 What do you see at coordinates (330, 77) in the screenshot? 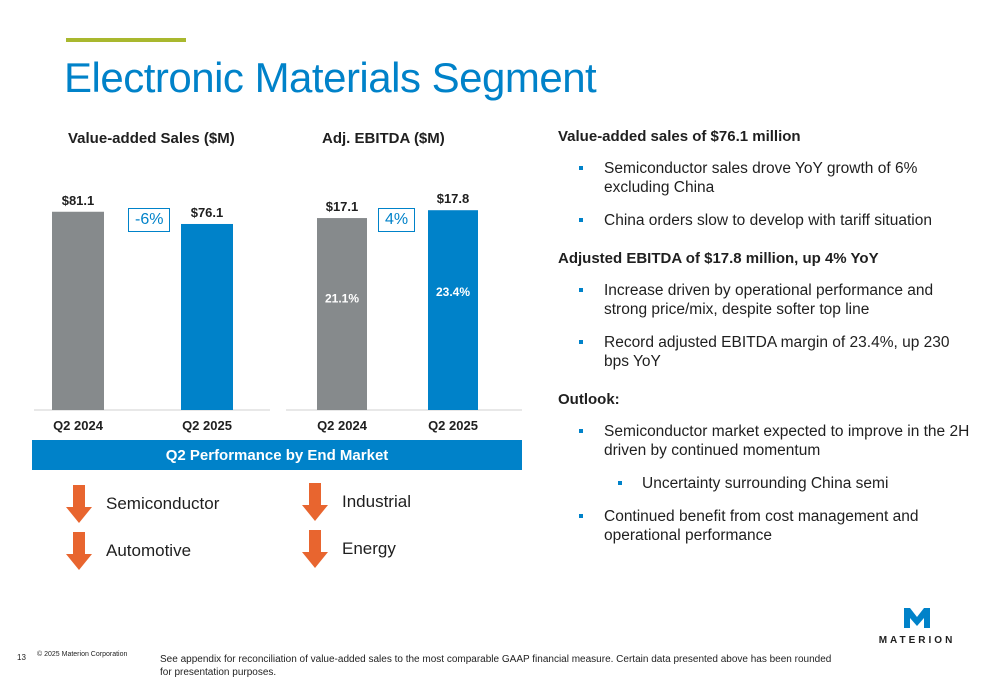
I see `page-title: Electronic Materials Segment` at bounding box center [330, 77].